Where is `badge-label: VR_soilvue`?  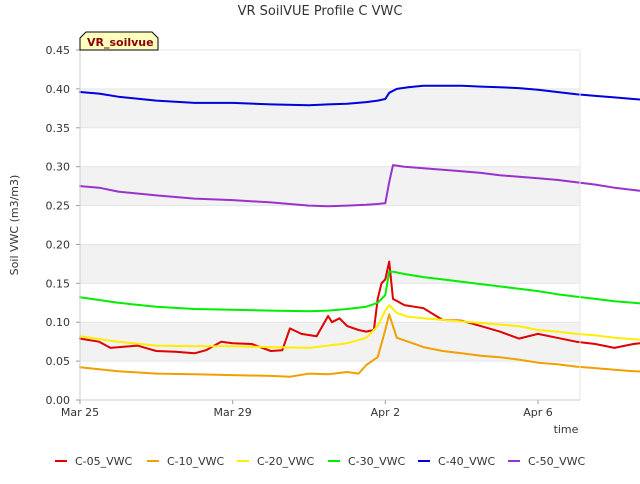
badge-label: VR_soilvue is located at coordinates (120, 42).